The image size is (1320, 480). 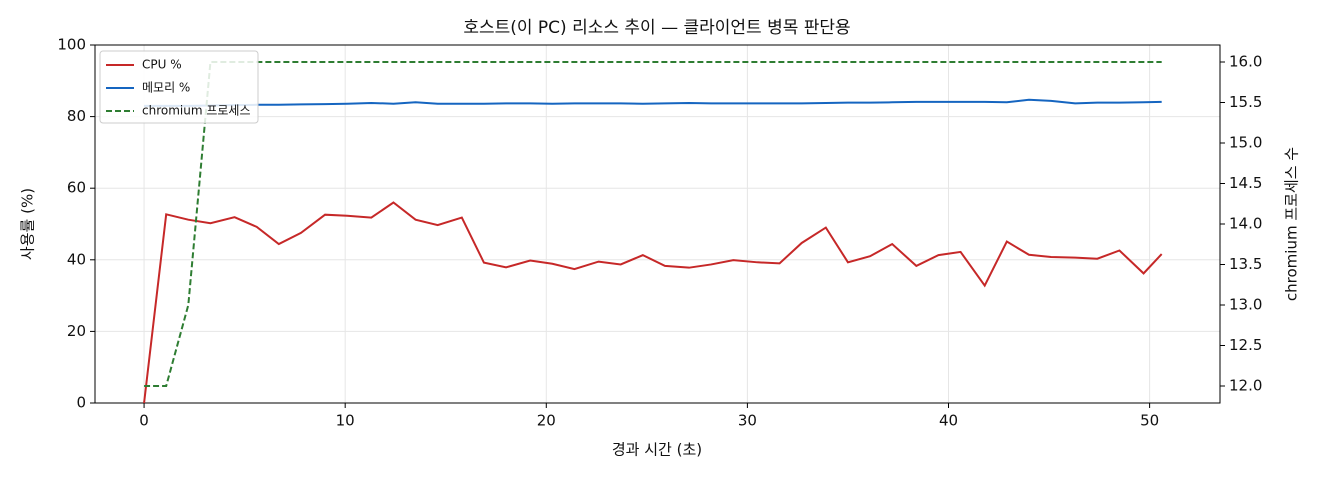 I want to click on y-tick-label: 60, so click(x=76, y=188).